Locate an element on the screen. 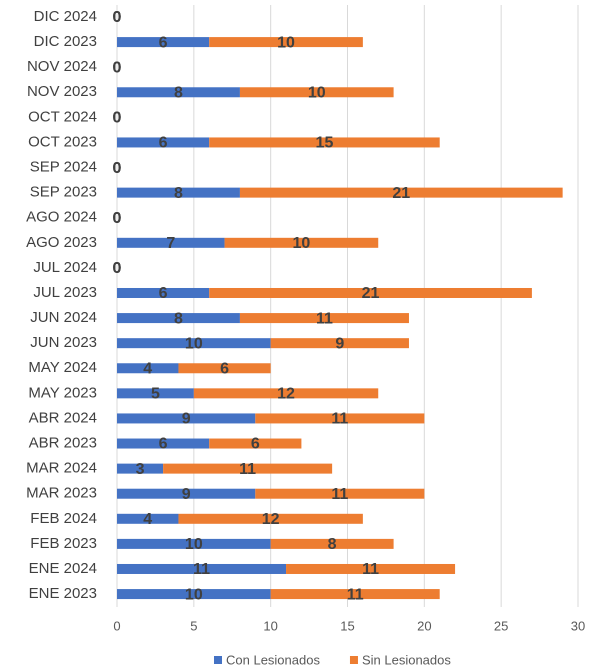 The image size is (589, 671). y-tick-label: AGO 2024 is located at coordinates (61, 217).